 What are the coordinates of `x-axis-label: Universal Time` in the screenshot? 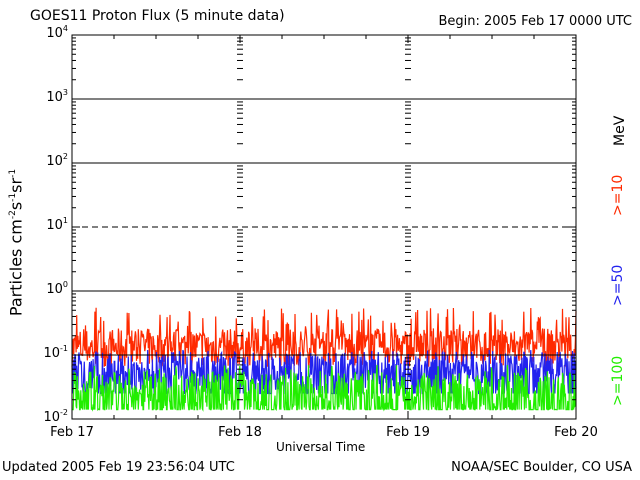 It's located at (321, 447).